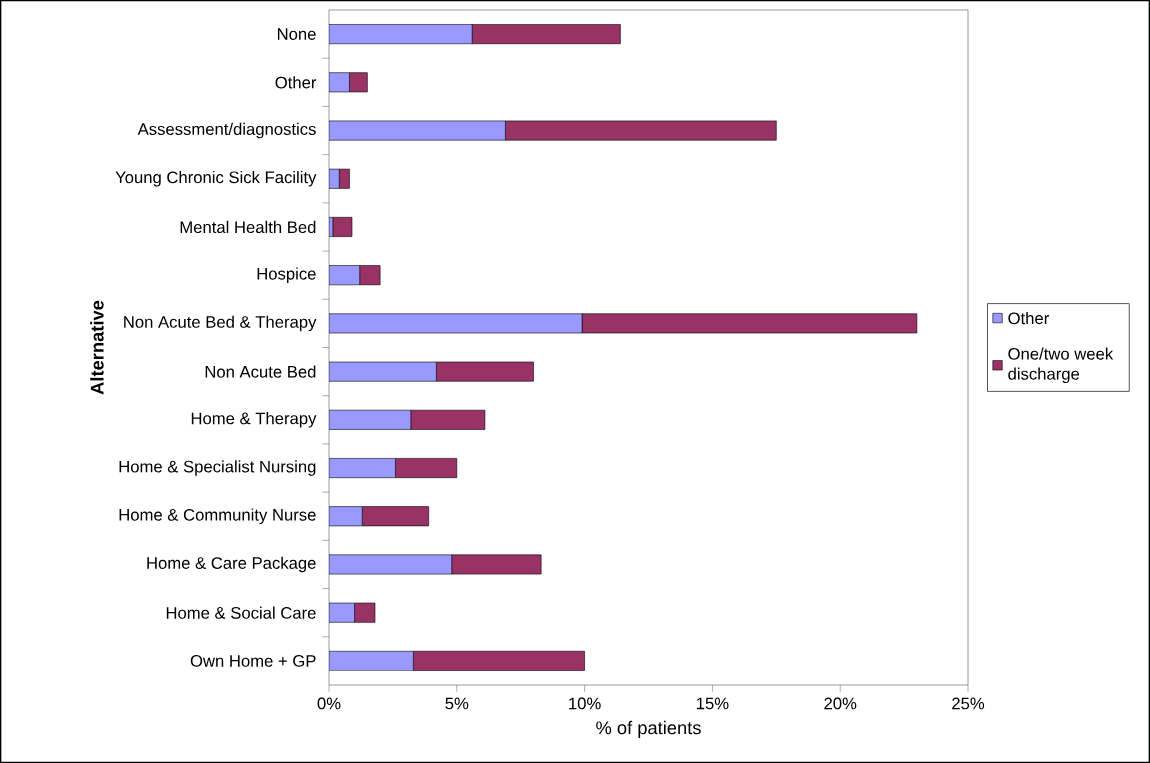  Describe the element at coordinates (329, 703) in the screenshot. I see `x-tick-label: 0%` at that location.